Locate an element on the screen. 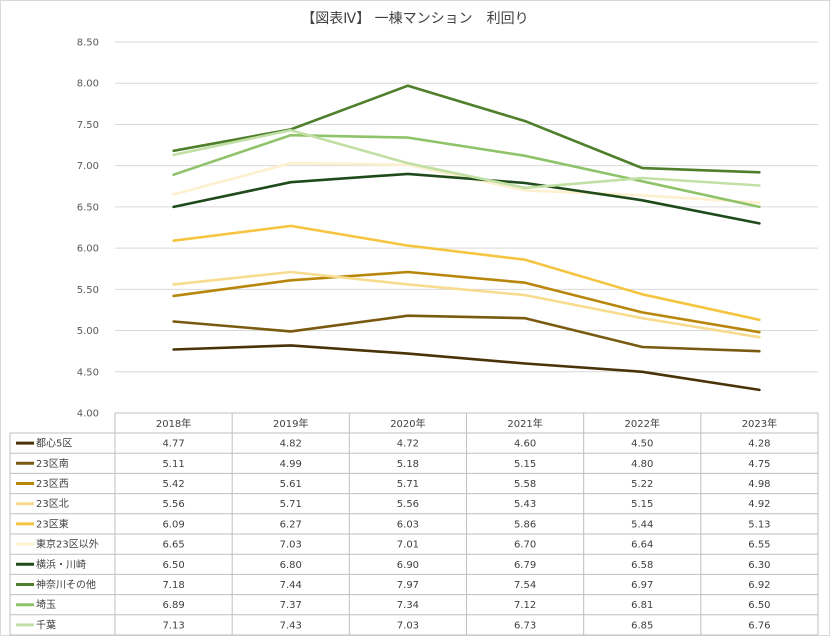 This screenshot has width=830, height=636. data-label: 4.50 is located at coordinates (642, 444).